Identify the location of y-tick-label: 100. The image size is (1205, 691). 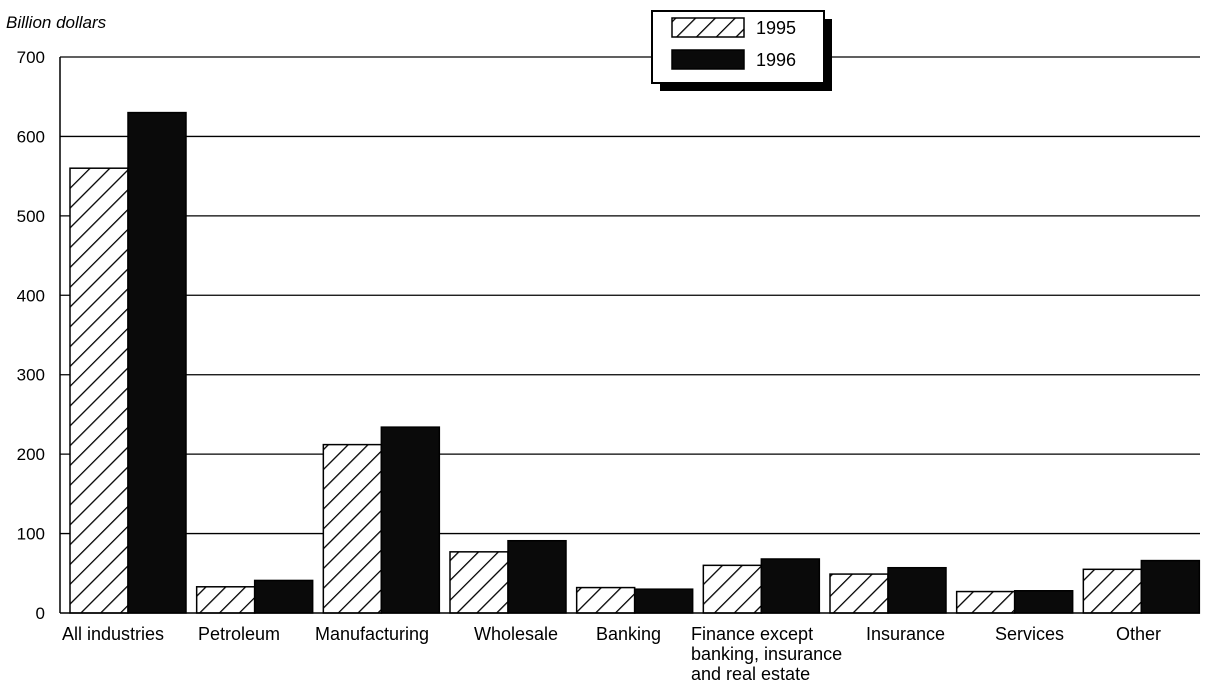
(31, 534).